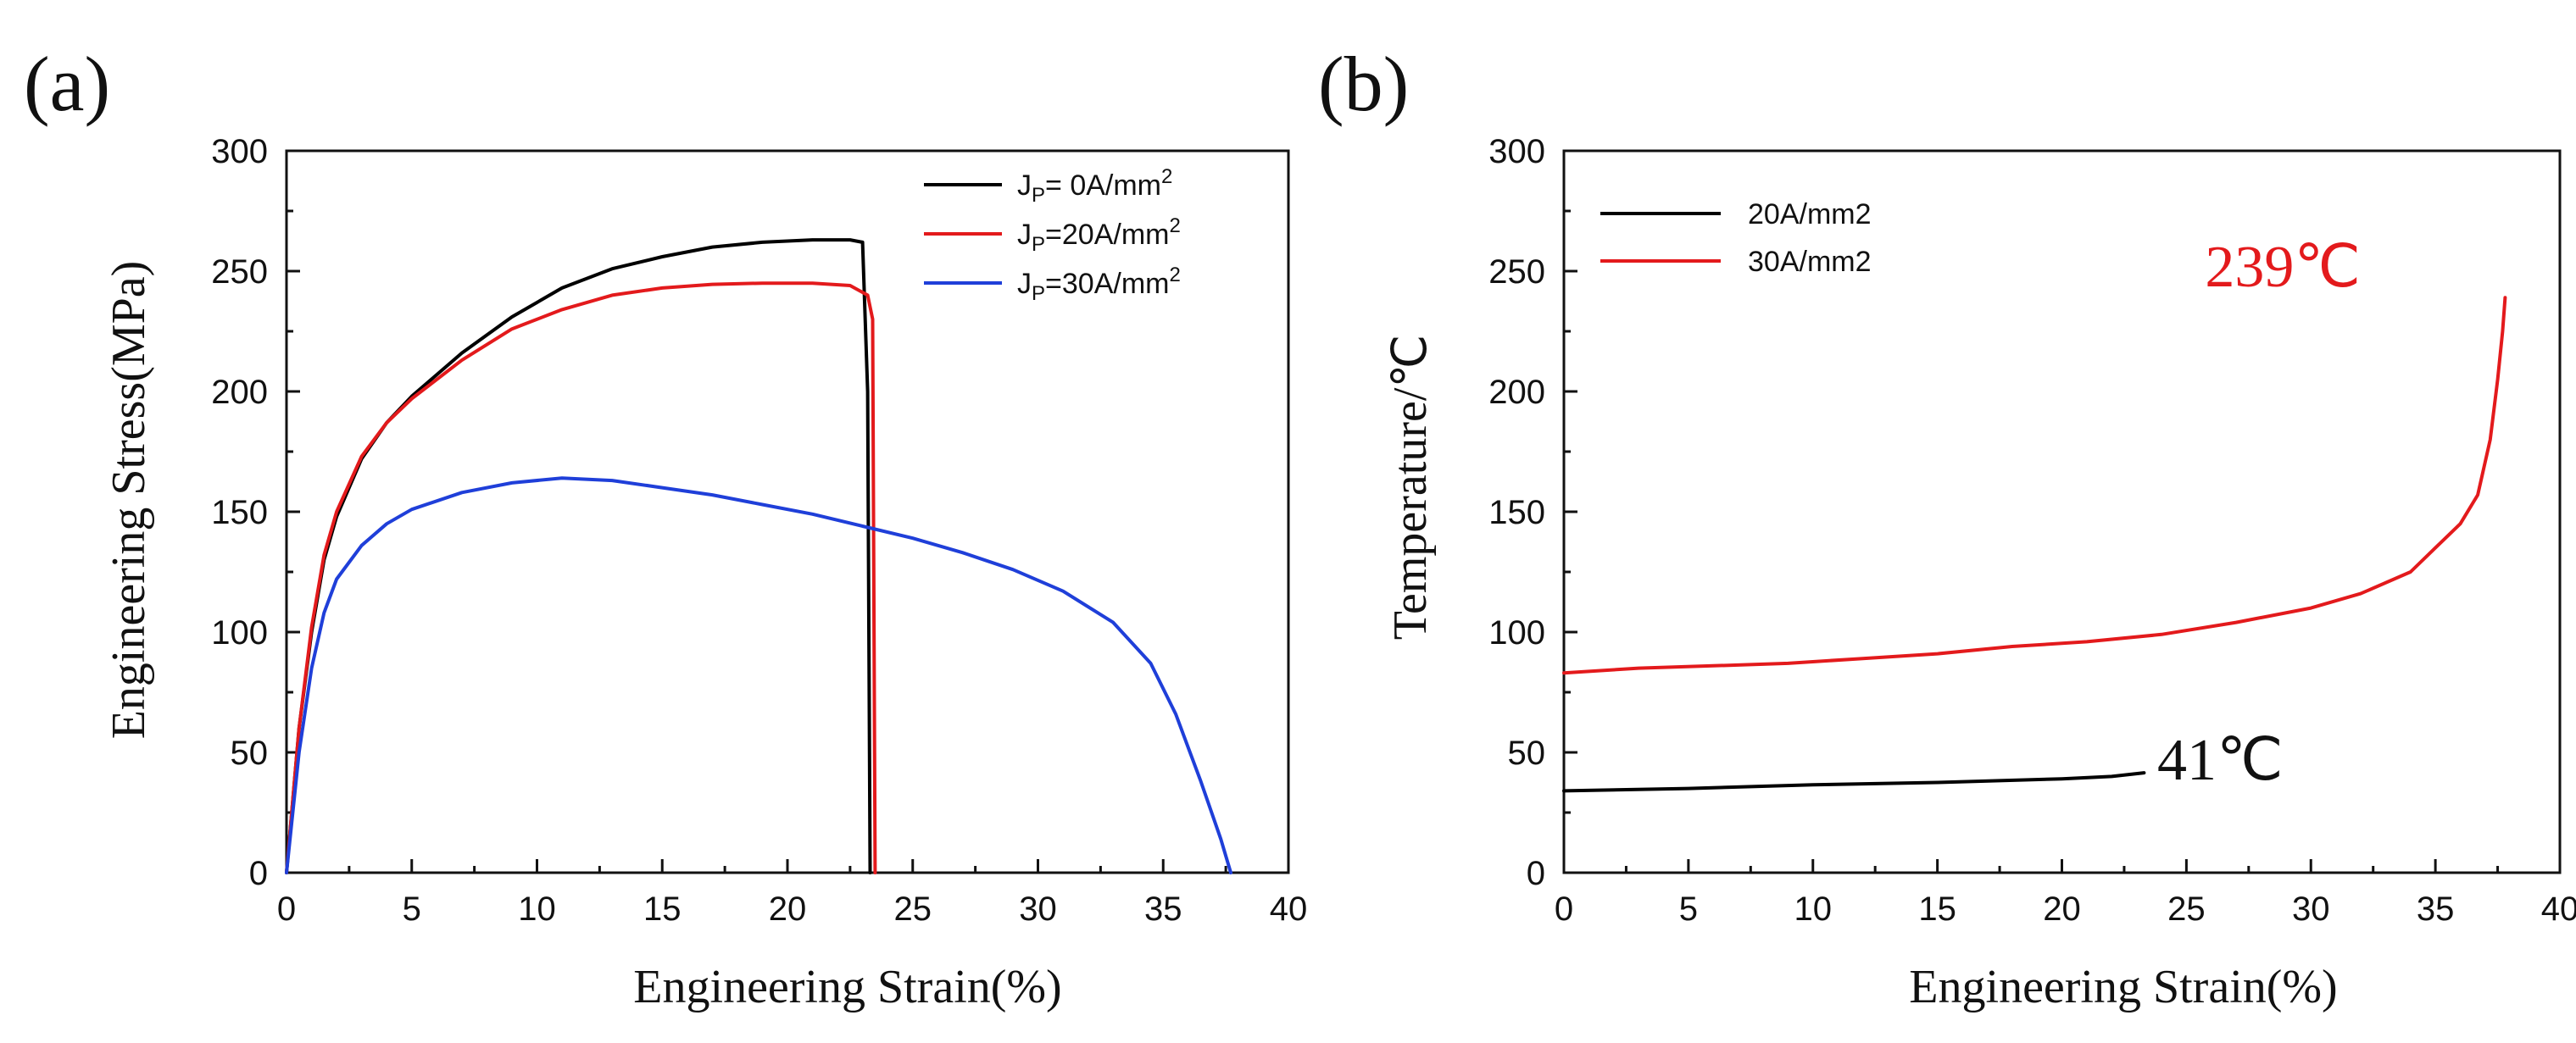  What do you see at coordinates (250, 753) in the screenshot?
I see `panel-a-y-tick-label: 50` at bounding box center [250, 753].